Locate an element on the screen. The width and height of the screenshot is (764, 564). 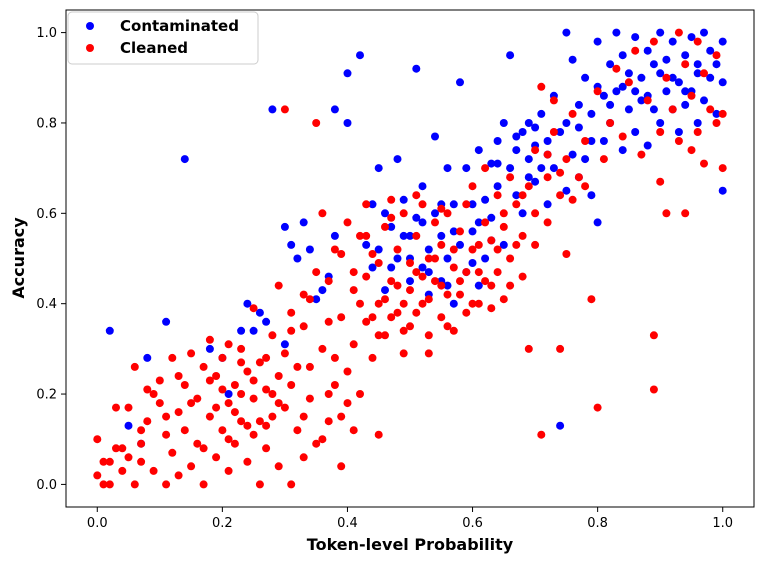
legend: Contaminated Cleaned is located at coordinates (163, 38).